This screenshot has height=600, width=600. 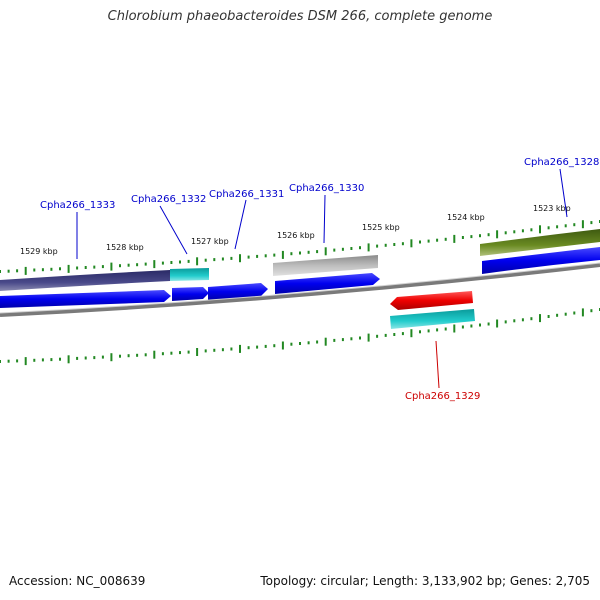 I want to click on kbp-label-1524: 1524 kbp, so click(x=466, y=217).